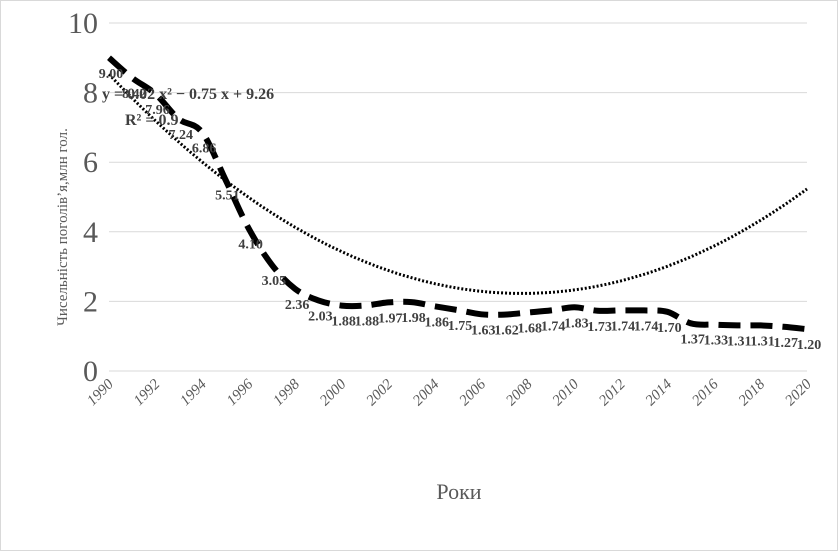  Describe the element at coordinates (147, 392) in the screenshot. I see `x-tick-label: 1992` at that location.